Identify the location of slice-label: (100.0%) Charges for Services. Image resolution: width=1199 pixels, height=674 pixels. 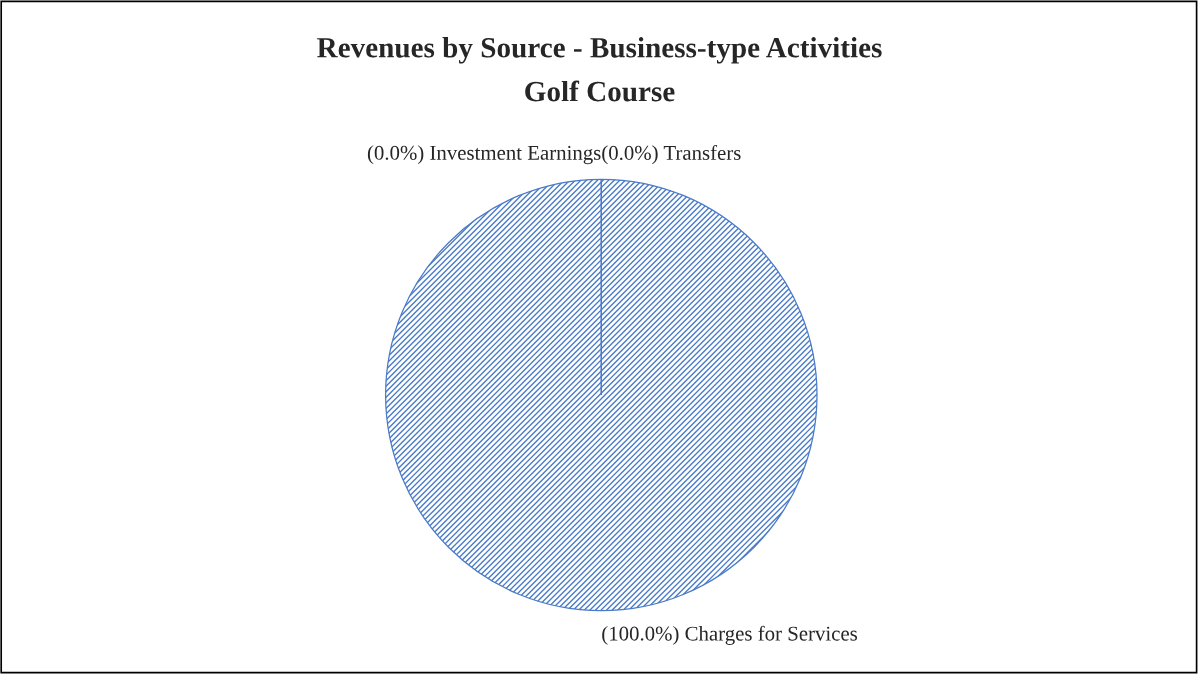
(730, 635).